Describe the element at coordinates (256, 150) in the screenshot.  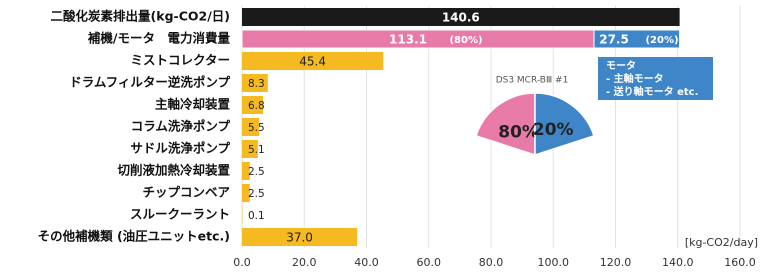
I see `value-label: 5.1` at that location.